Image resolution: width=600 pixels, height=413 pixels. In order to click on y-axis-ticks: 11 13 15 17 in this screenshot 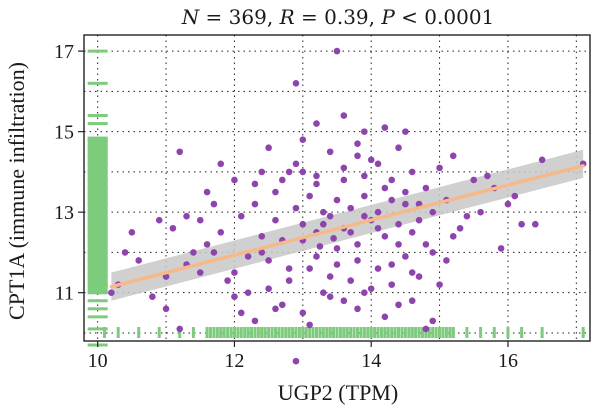, I will do `click(69, 173)`.